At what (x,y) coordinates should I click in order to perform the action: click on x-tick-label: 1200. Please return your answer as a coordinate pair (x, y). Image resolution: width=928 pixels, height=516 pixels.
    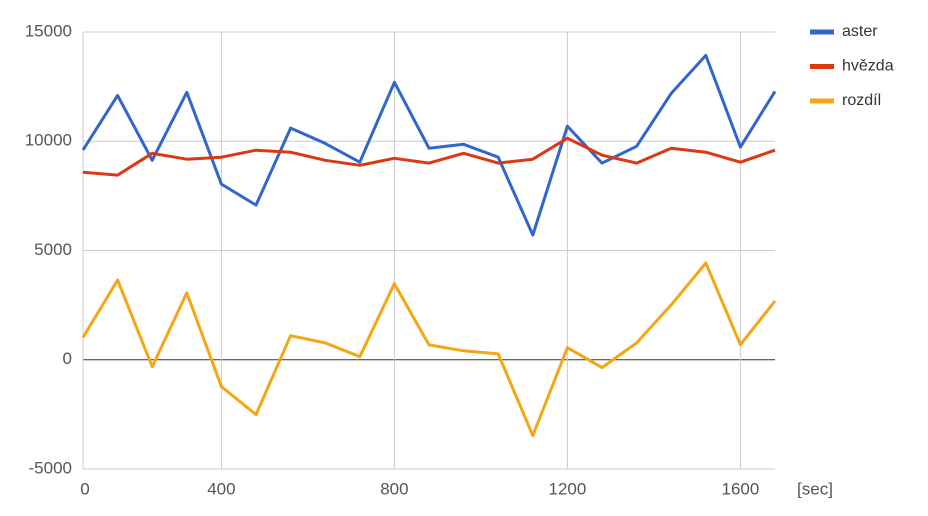
    Looking at the image, I should click on (567, 488).